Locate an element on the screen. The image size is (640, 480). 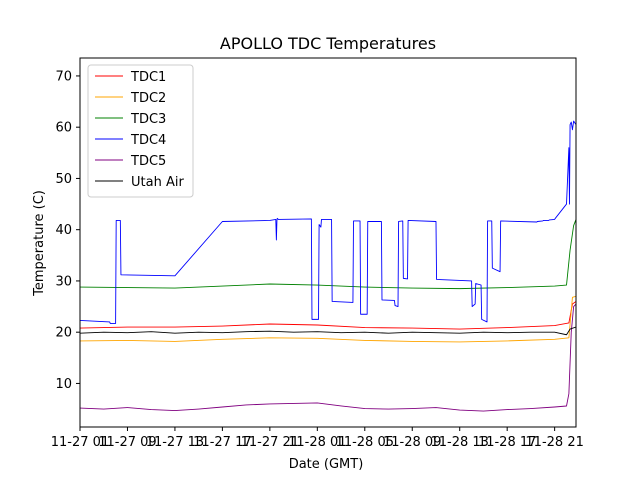
y-tick-label: 40 is located at coordinates (63, 230).